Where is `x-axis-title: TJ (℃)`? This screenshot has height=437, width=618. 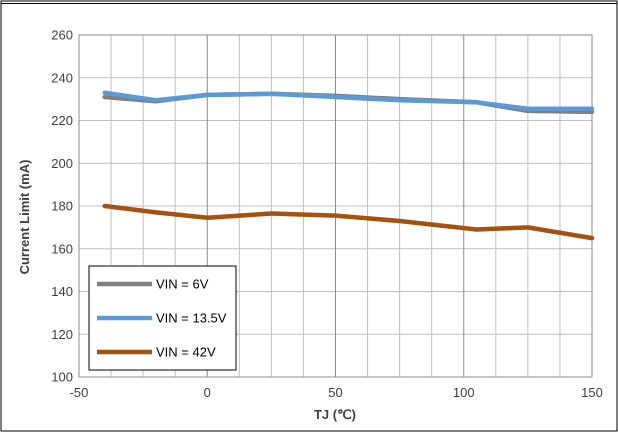 x-axis-title: TJ (℃) is located at coordinates (335, 414).